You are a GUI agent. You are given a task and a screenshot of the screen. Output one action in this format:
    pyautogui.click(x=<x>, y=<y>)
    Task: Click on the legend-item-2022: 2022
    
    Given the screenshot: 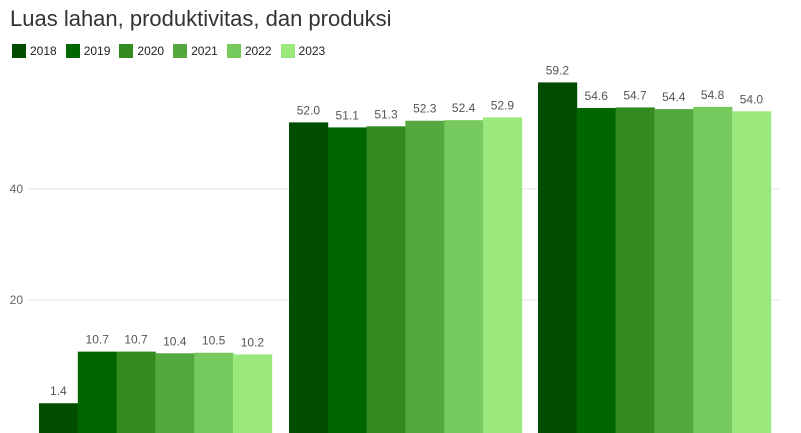 What is the action you would take?
    pyautogui.click(x=249, y=51)
    